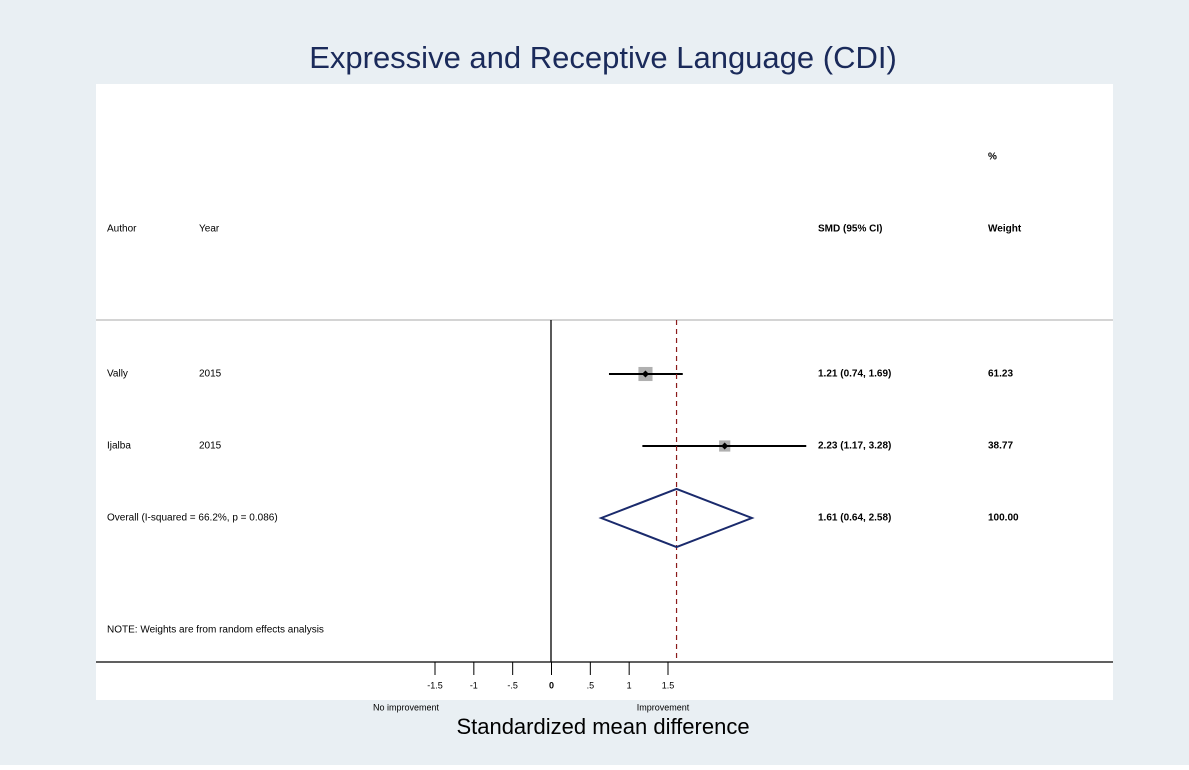 The width and height of the screenshot is (1189, 770). I want to click on x-tick-label: -.5, so click(512, 685).